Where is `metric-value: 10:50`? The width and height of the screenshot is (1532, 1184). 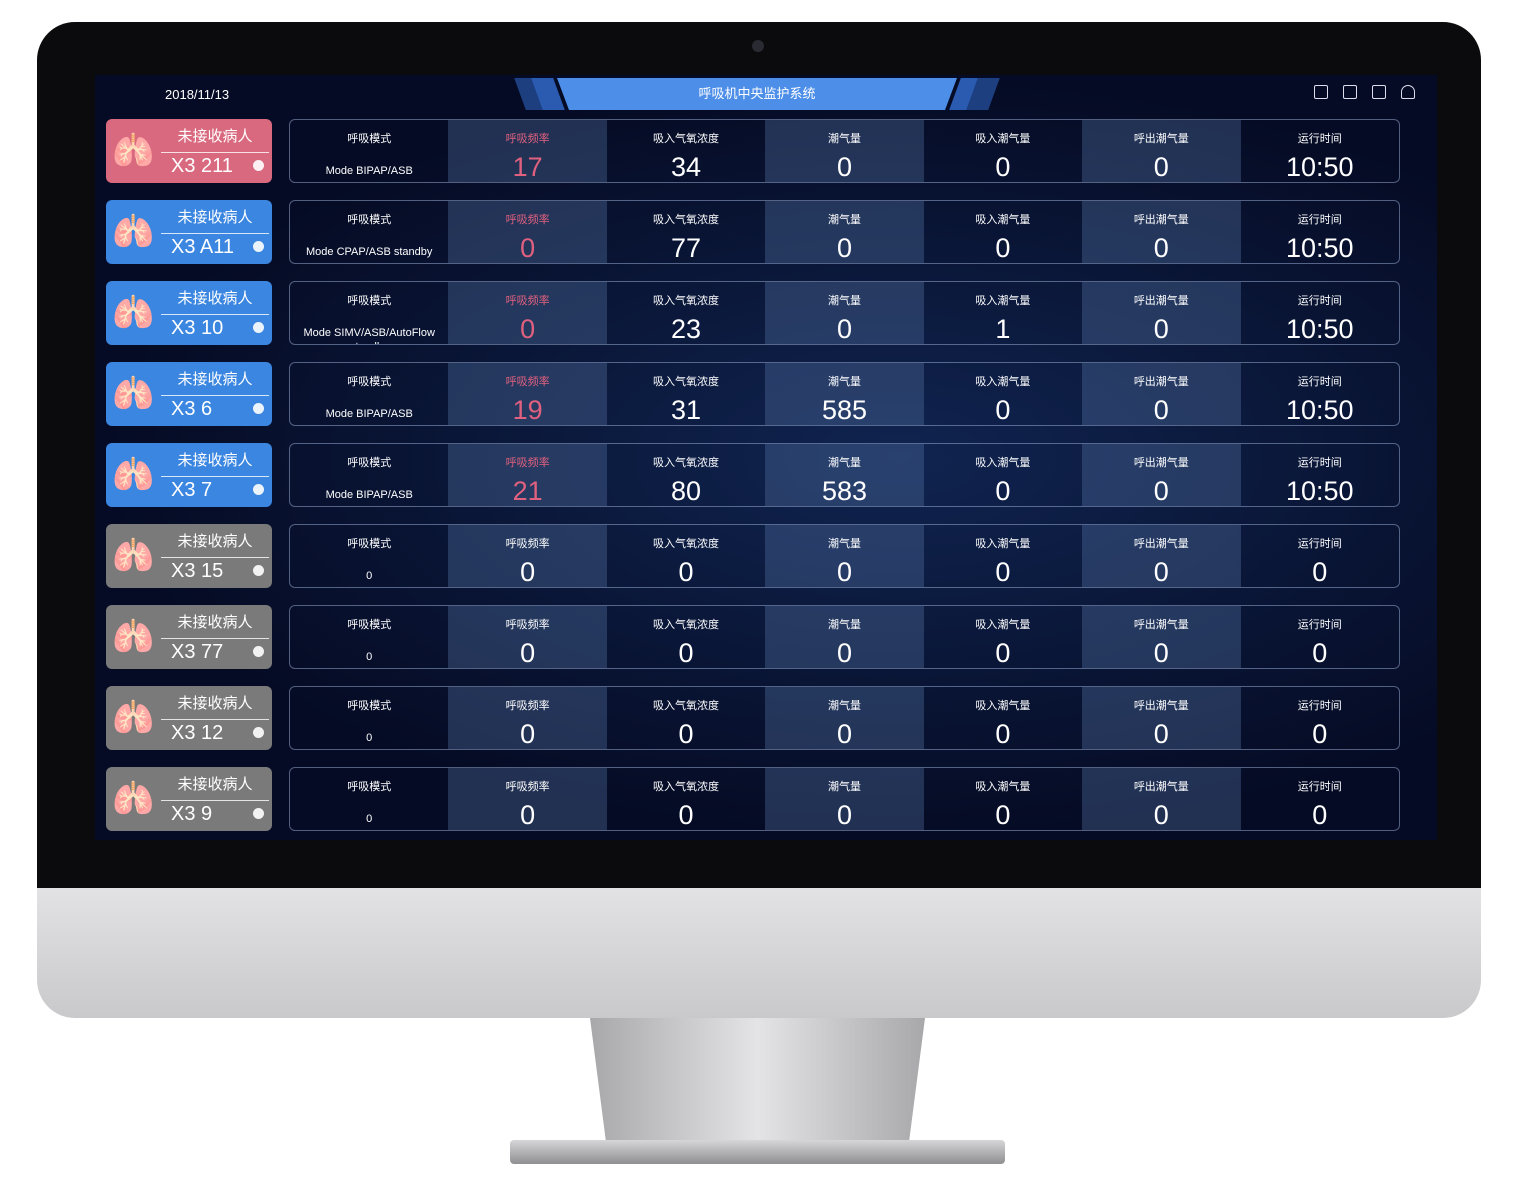
metric-value: 10:50 is located at coordinates (1319, 248).